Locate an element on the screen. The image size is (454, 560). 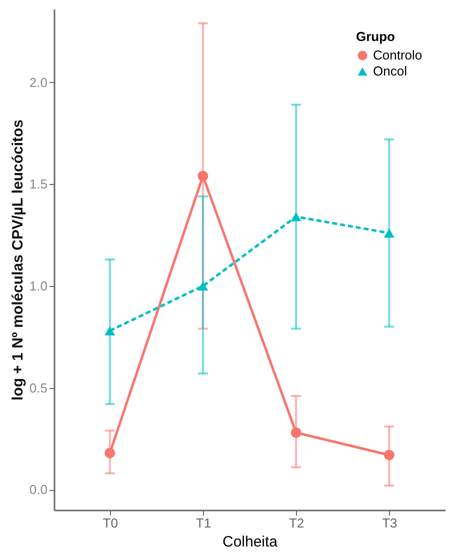
legend-label: Oncol is located at coordinates (390, 71).